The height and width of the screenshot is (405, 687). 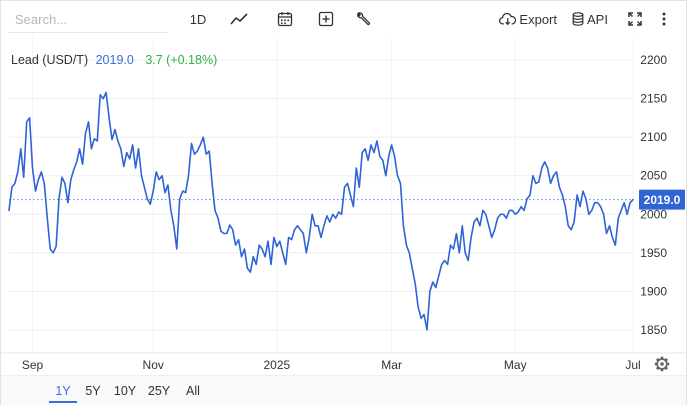 I want to click on active-range-indicator, so click(x=63, y=402).